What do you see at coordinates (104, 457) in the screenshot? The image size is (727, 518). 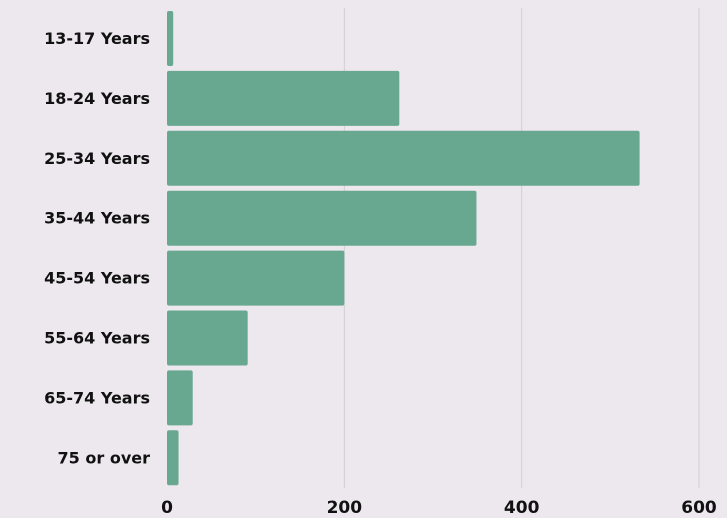 I see `category-label: 75 or over` at bounding box center [104, 457].